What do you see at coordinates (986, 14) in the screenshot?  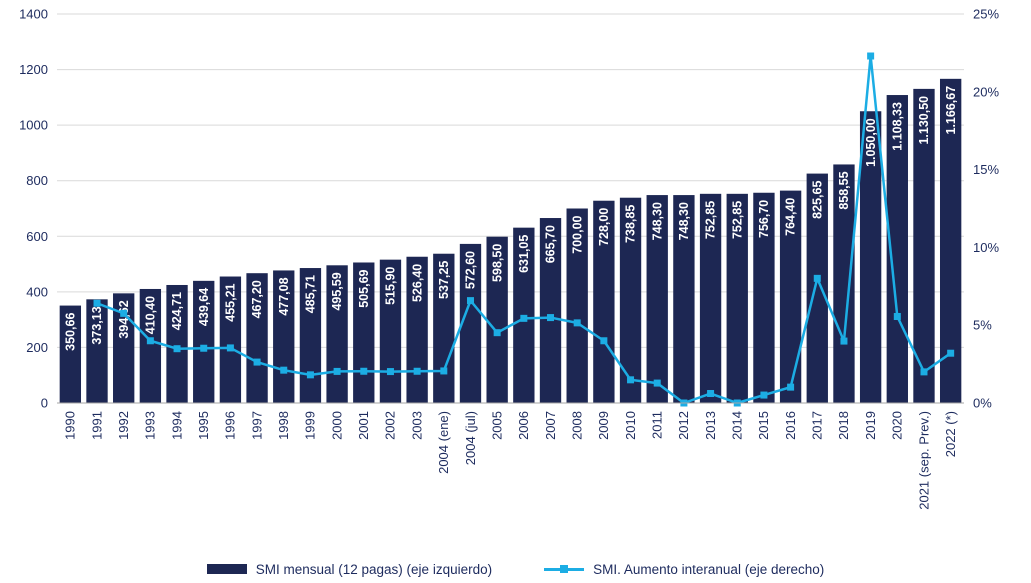 I see `right-axis-tick-label: 25%` at bounding box center [986, 14].